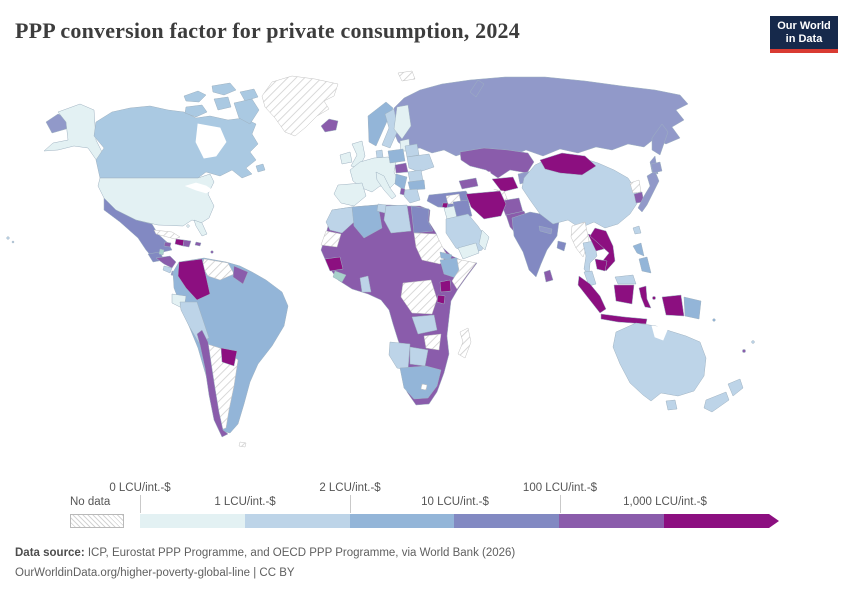 This screenshot has width=850, height=600. I want to click on region-japan, so click(648, 191).